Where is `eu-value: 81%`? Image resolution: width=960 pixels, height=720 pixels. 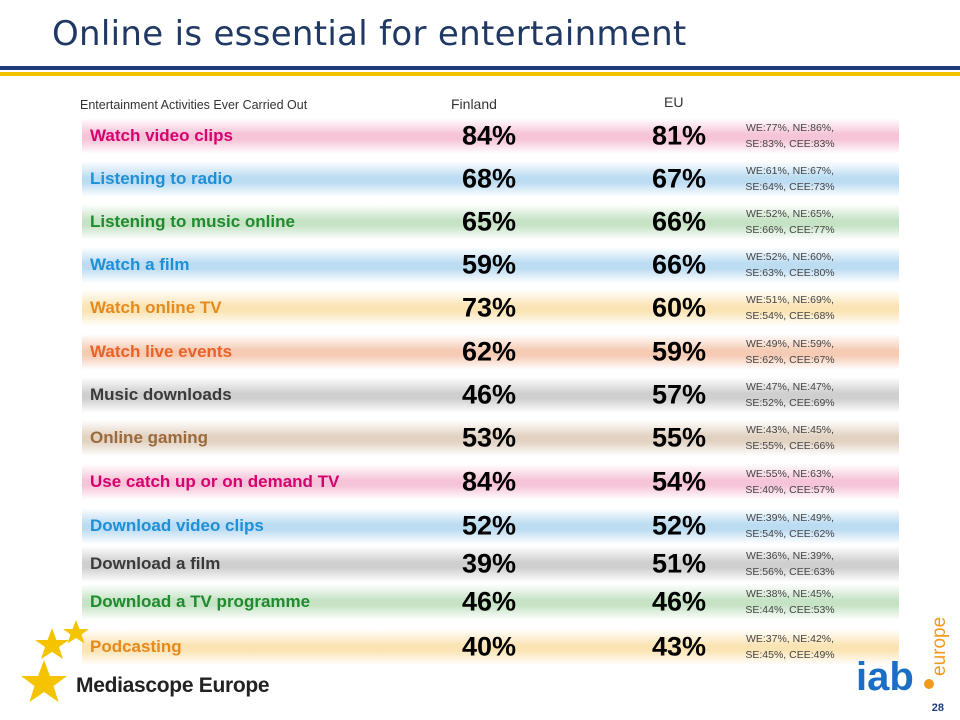
eu-value: 81% is located at coordinates (679, 135).